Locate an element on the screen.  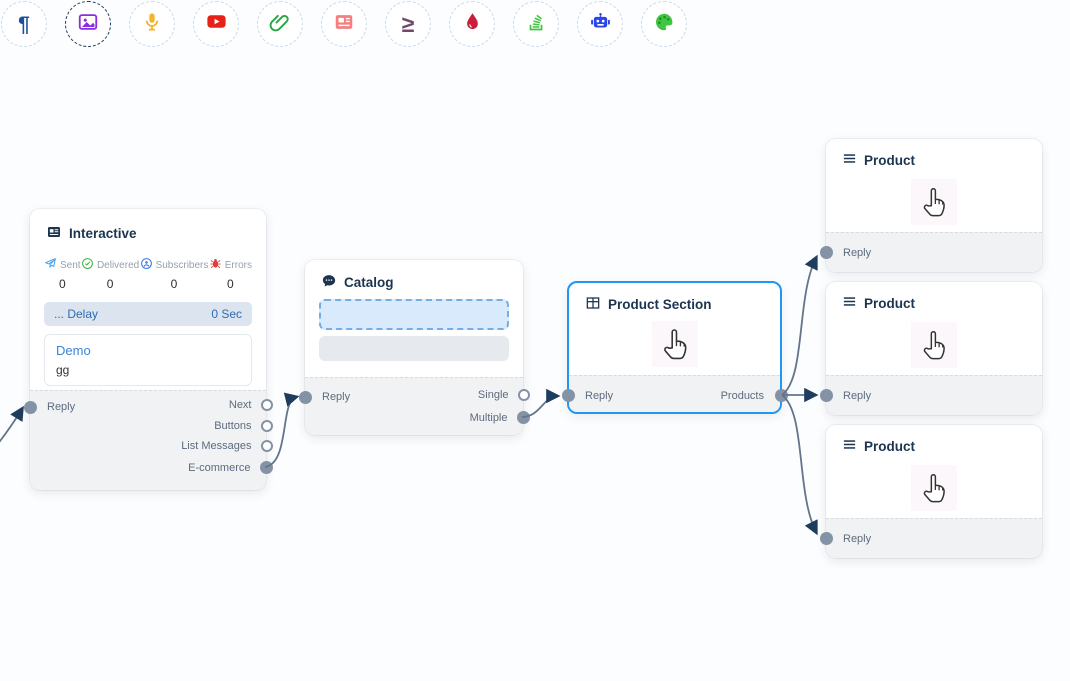
palette-icon is located at coordinates (664, 24).